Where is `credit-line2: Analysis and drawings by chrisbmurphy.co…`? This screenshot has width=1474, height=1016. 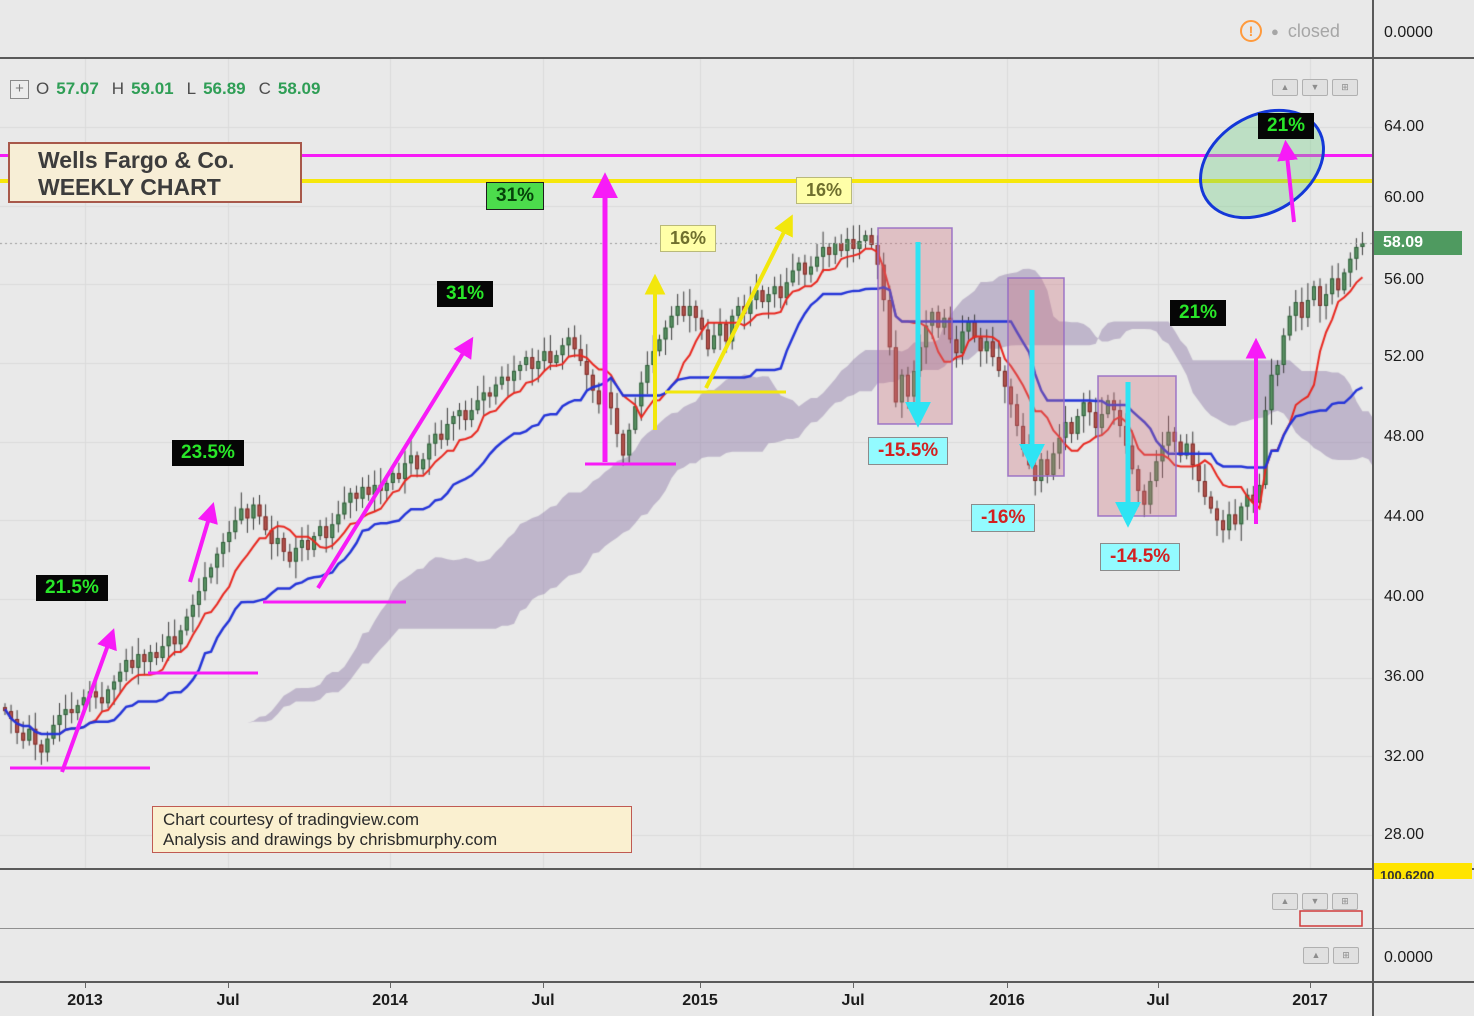 credit-line2: Analysis and drawings by chrisbmurphy.co… is located at coordinates (330, 839).